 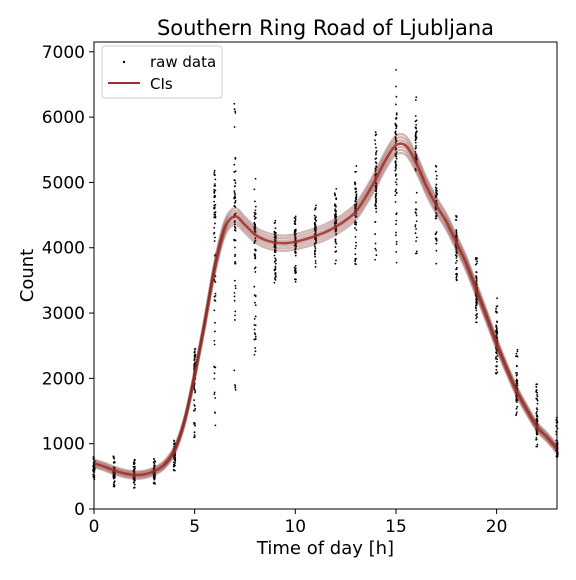 What do you see at coordinates (162, 72) in the screenshot?
I see `legend-box` at bounding box center [162, 72].